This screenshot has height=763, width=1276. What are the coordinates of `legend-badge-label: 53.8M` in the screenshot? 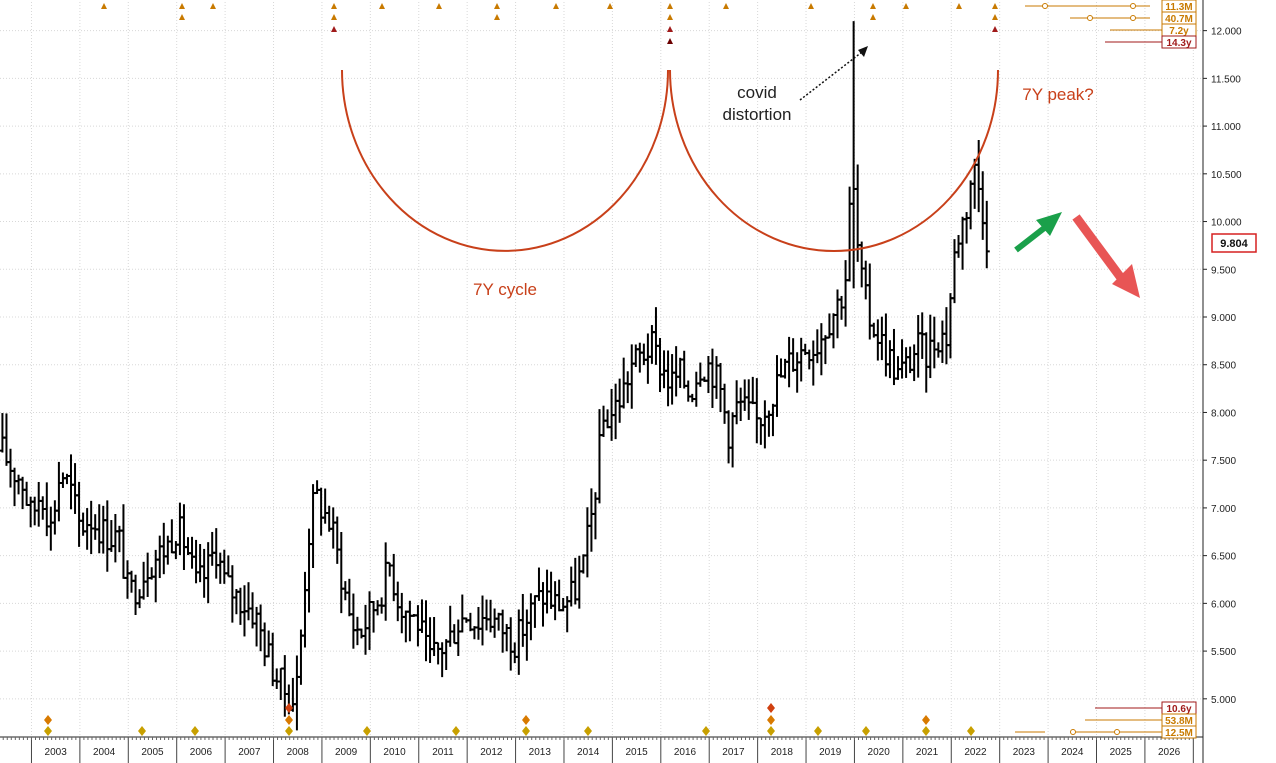 It's located at (1179, 721).